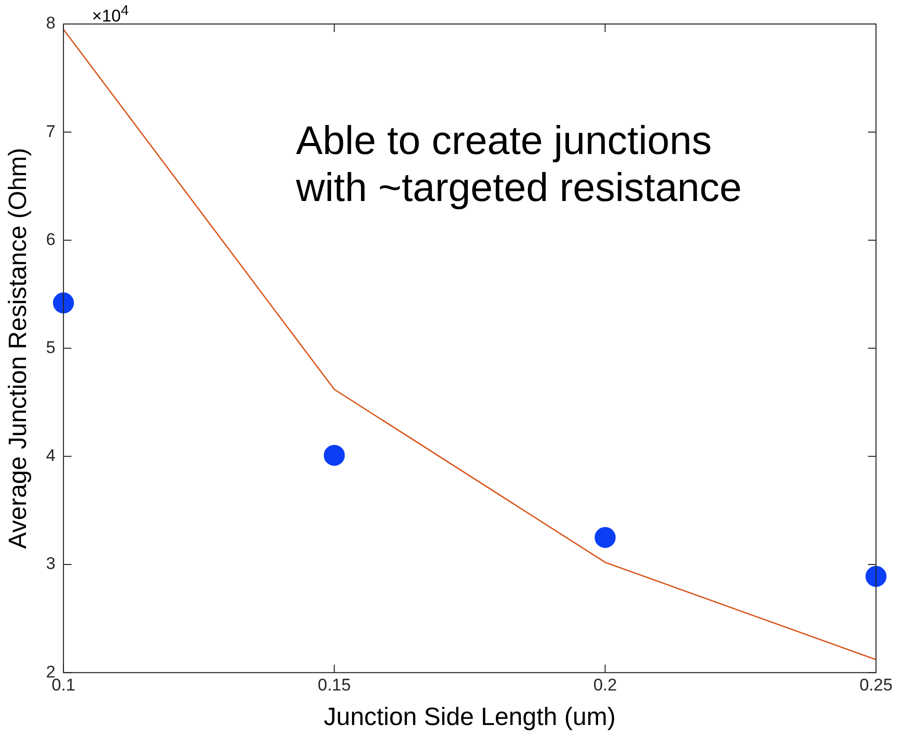 The image size is (900, 741). I want to click on y-tick-label: 5, so click(51, 347).